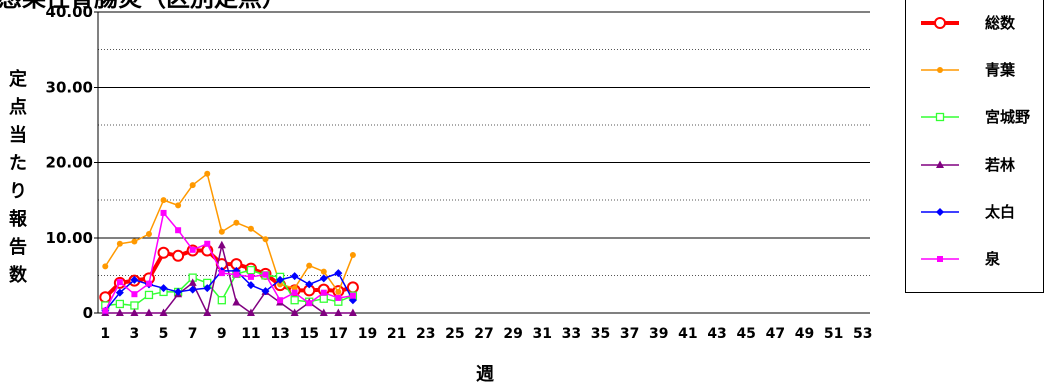 Image resolution: width=1056 pixels, height=390 pixels. What do you see at coordinates (833, 334) in the screenshot?
I see `x-tick-label: 51` at bounding box center [833, 334].